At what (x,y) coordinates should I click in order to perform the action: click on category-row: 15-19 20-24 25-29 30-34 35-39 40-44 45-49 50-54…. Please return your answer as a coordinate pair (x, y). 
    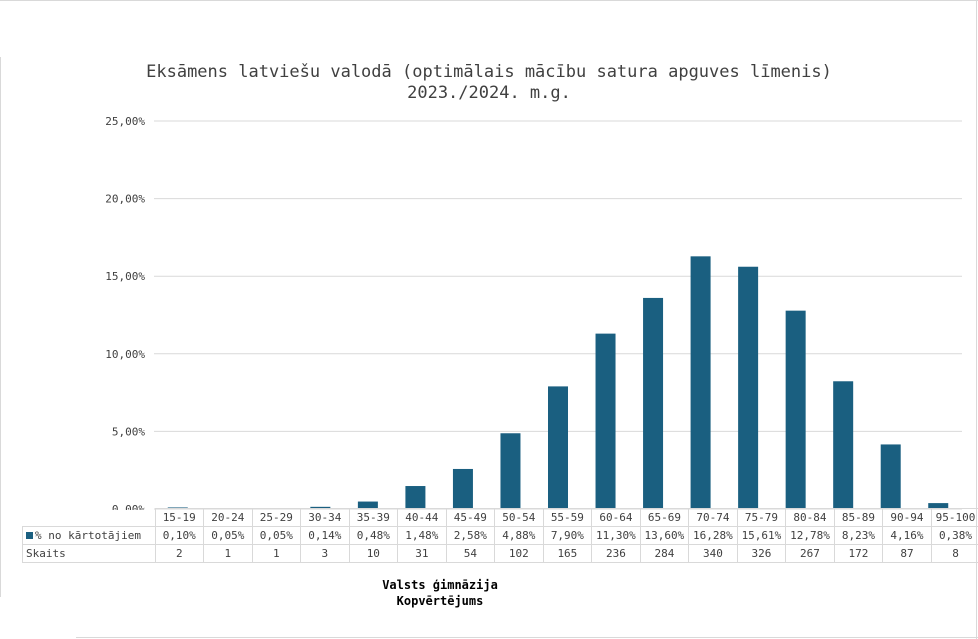
    Looking at the image, I should click on (500, 517).